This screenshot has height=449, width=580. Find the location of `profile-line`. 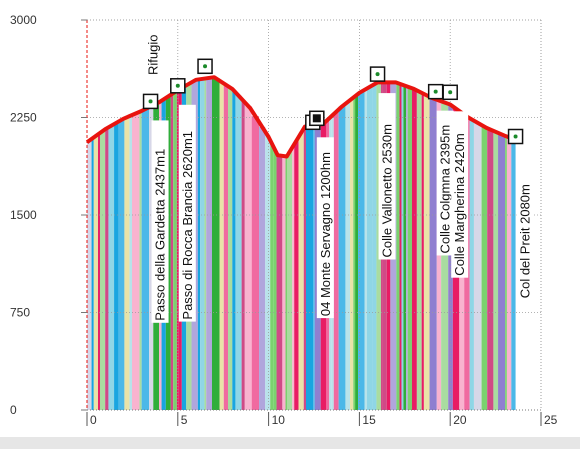

profile-line is located at coordinates (301, 117).